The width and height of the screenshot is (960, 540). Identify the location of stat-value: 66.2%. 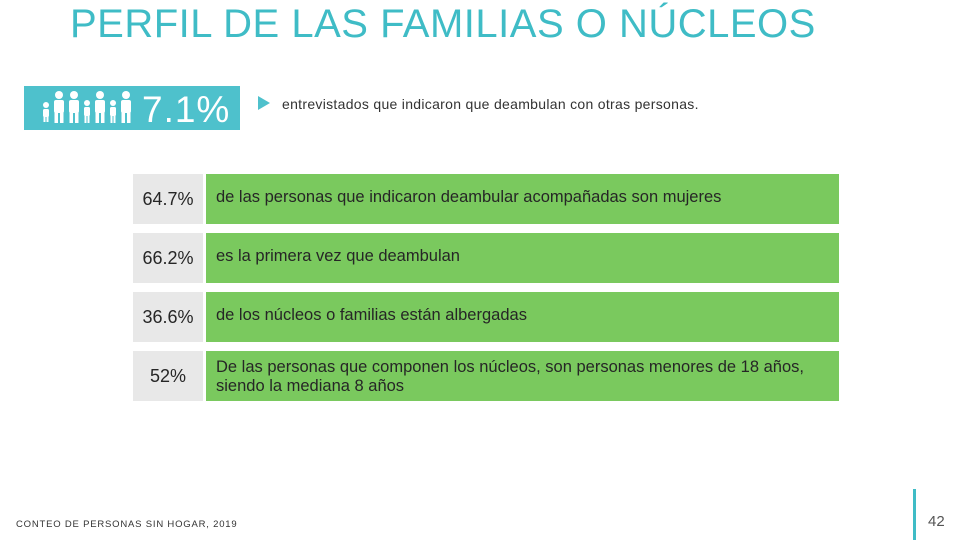
(168, 258).